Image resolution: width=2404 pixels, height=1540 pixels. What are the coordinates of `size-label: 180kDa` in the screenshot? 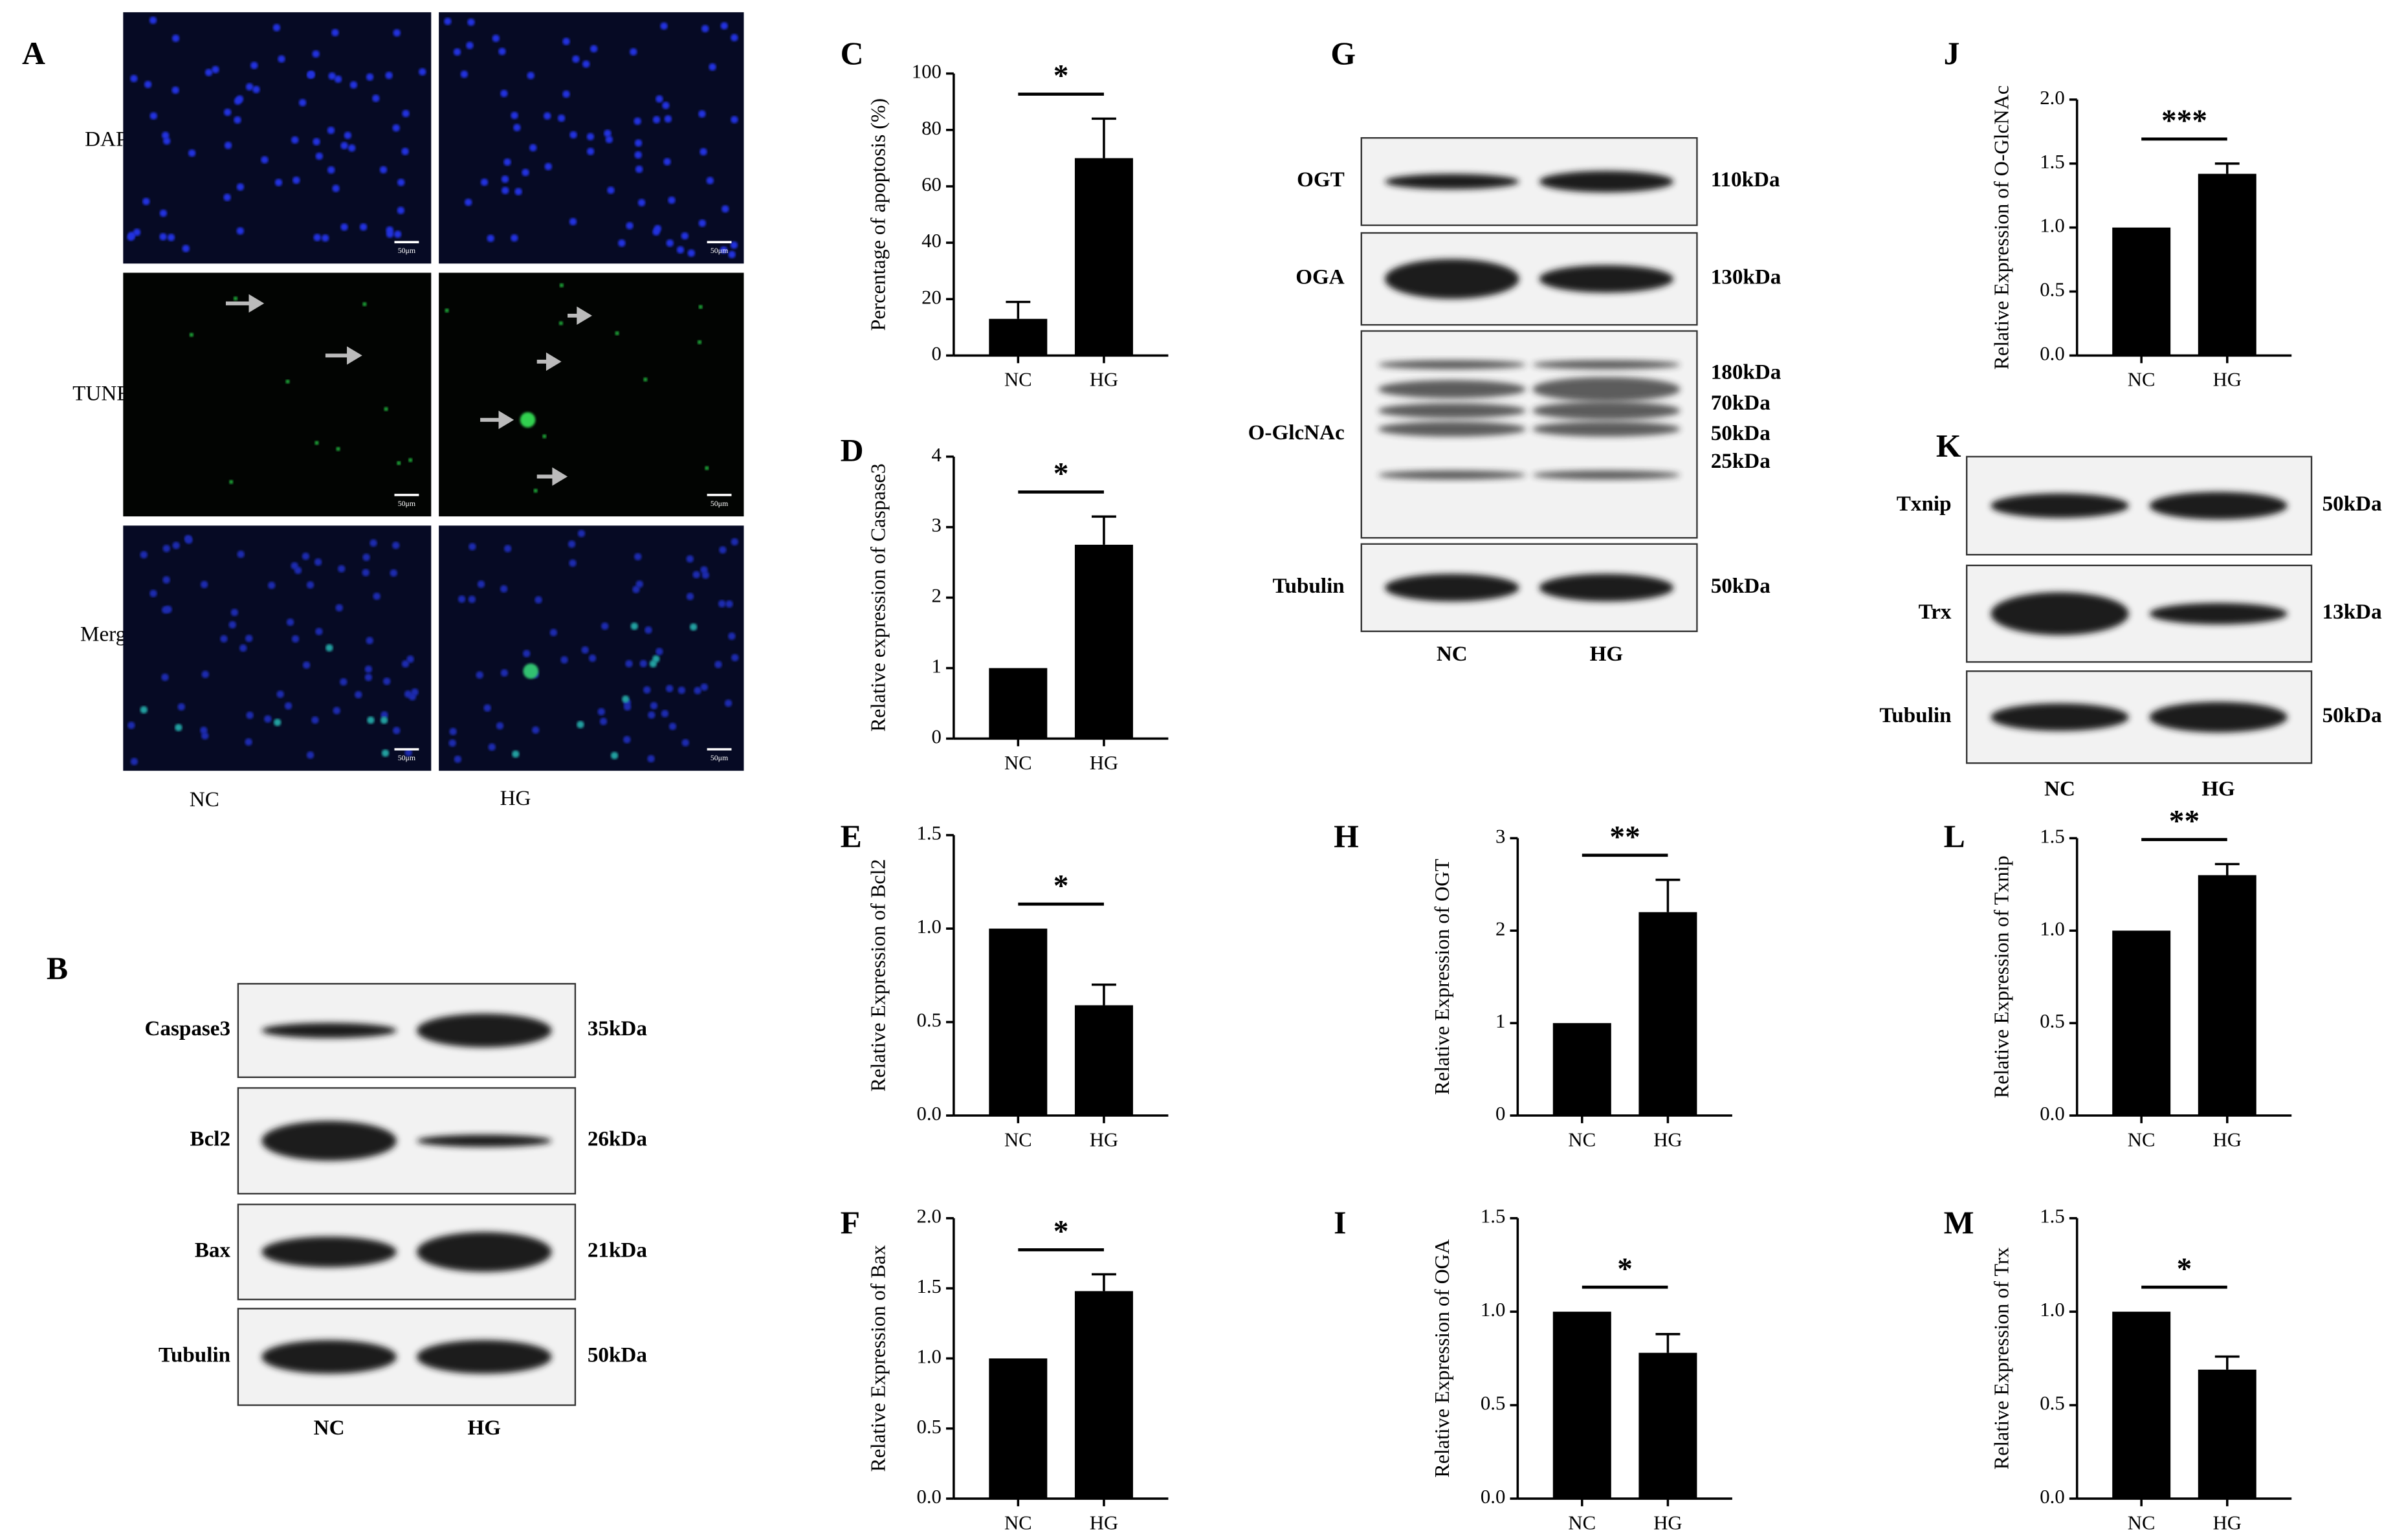 It's located at (1746, 372).